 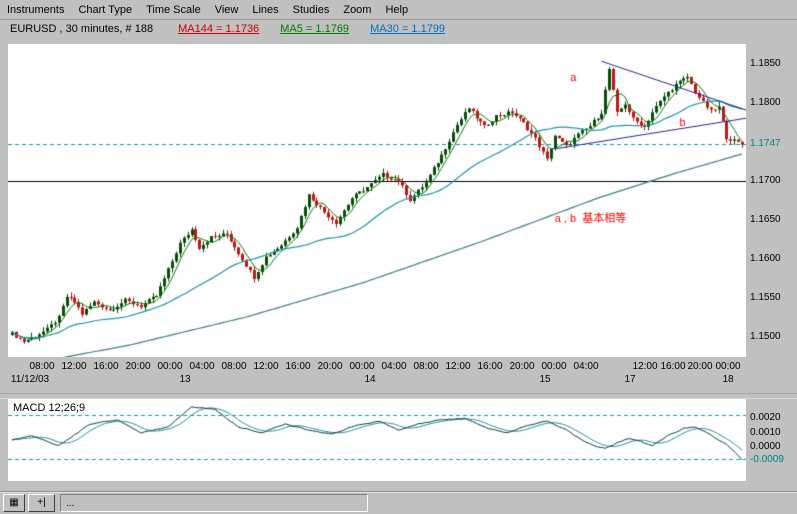 What do you see at coordinates (765, 417) in the screenshot?
I see `macd-axis-label: 0.0020` at bounding box center [765, 417].